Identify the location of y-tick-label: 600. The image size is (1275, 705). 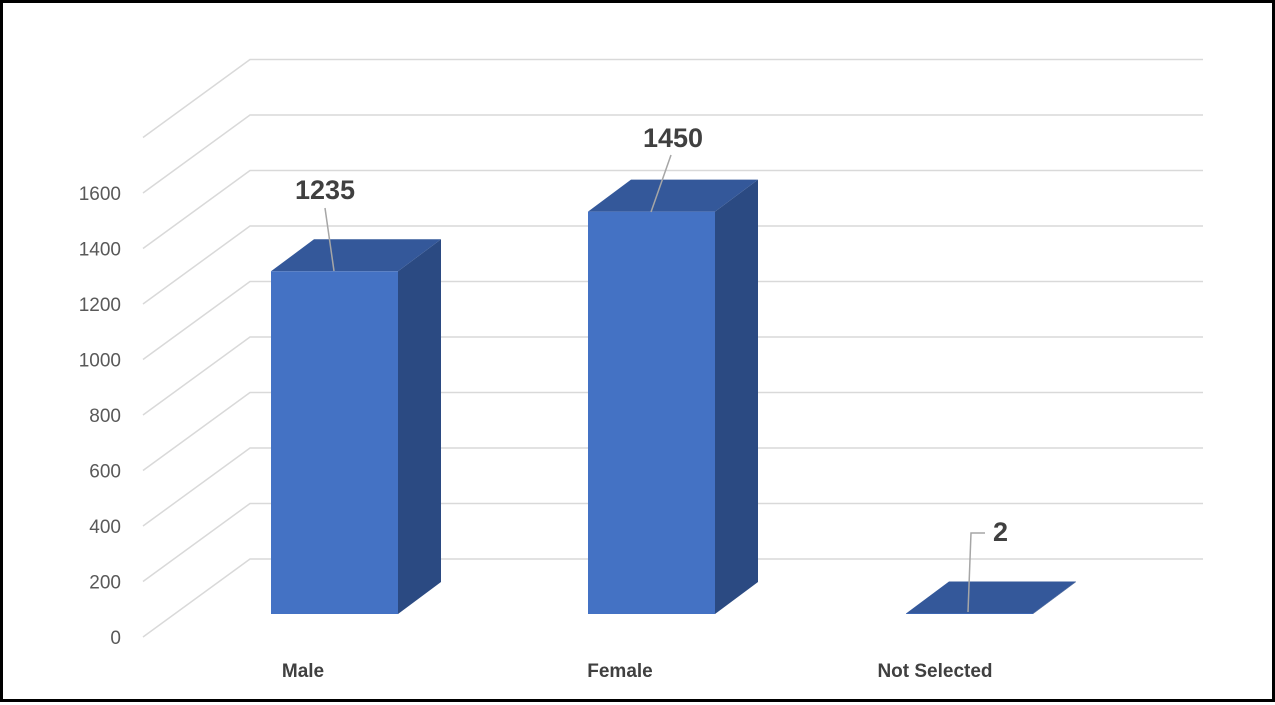
(105, 472).